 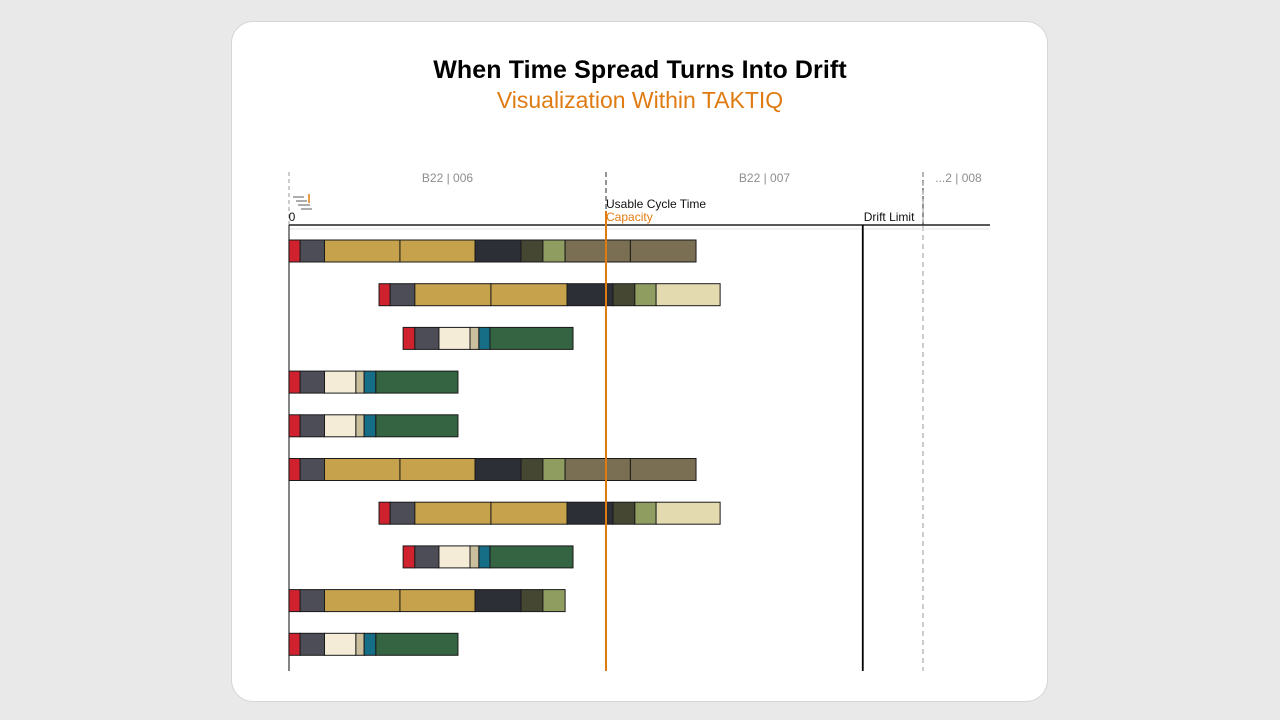 I want to click on capacity-label: Capacity, so click(x=629, y=217).